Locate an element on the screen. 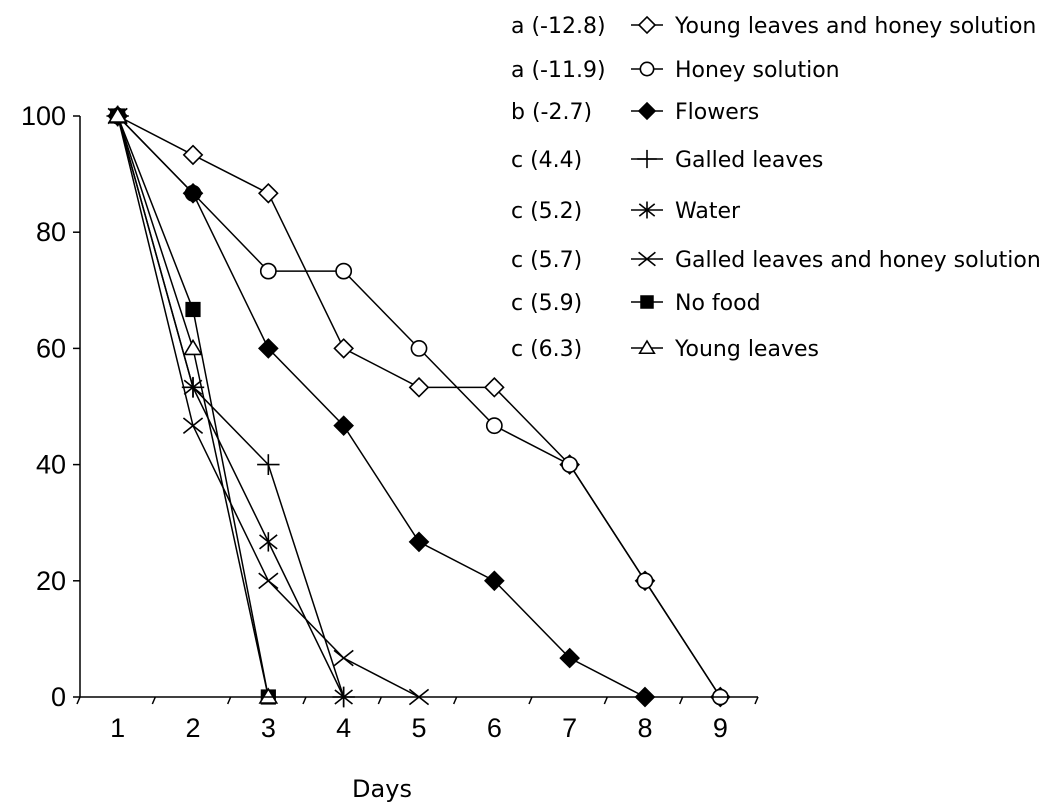 Image resolution: width=1055 pixels, height=805 pixels. x-tick-label: 8 is located at coordinates (644, 728).